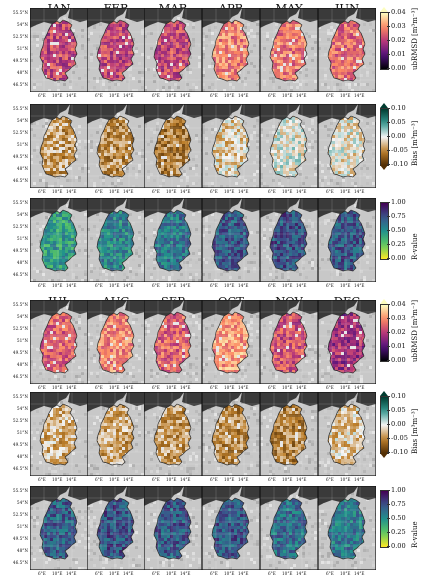  What do you see at coordinates (289, 50) in the screenshot?
I see `map-svg` at bounding box center [289, 50].